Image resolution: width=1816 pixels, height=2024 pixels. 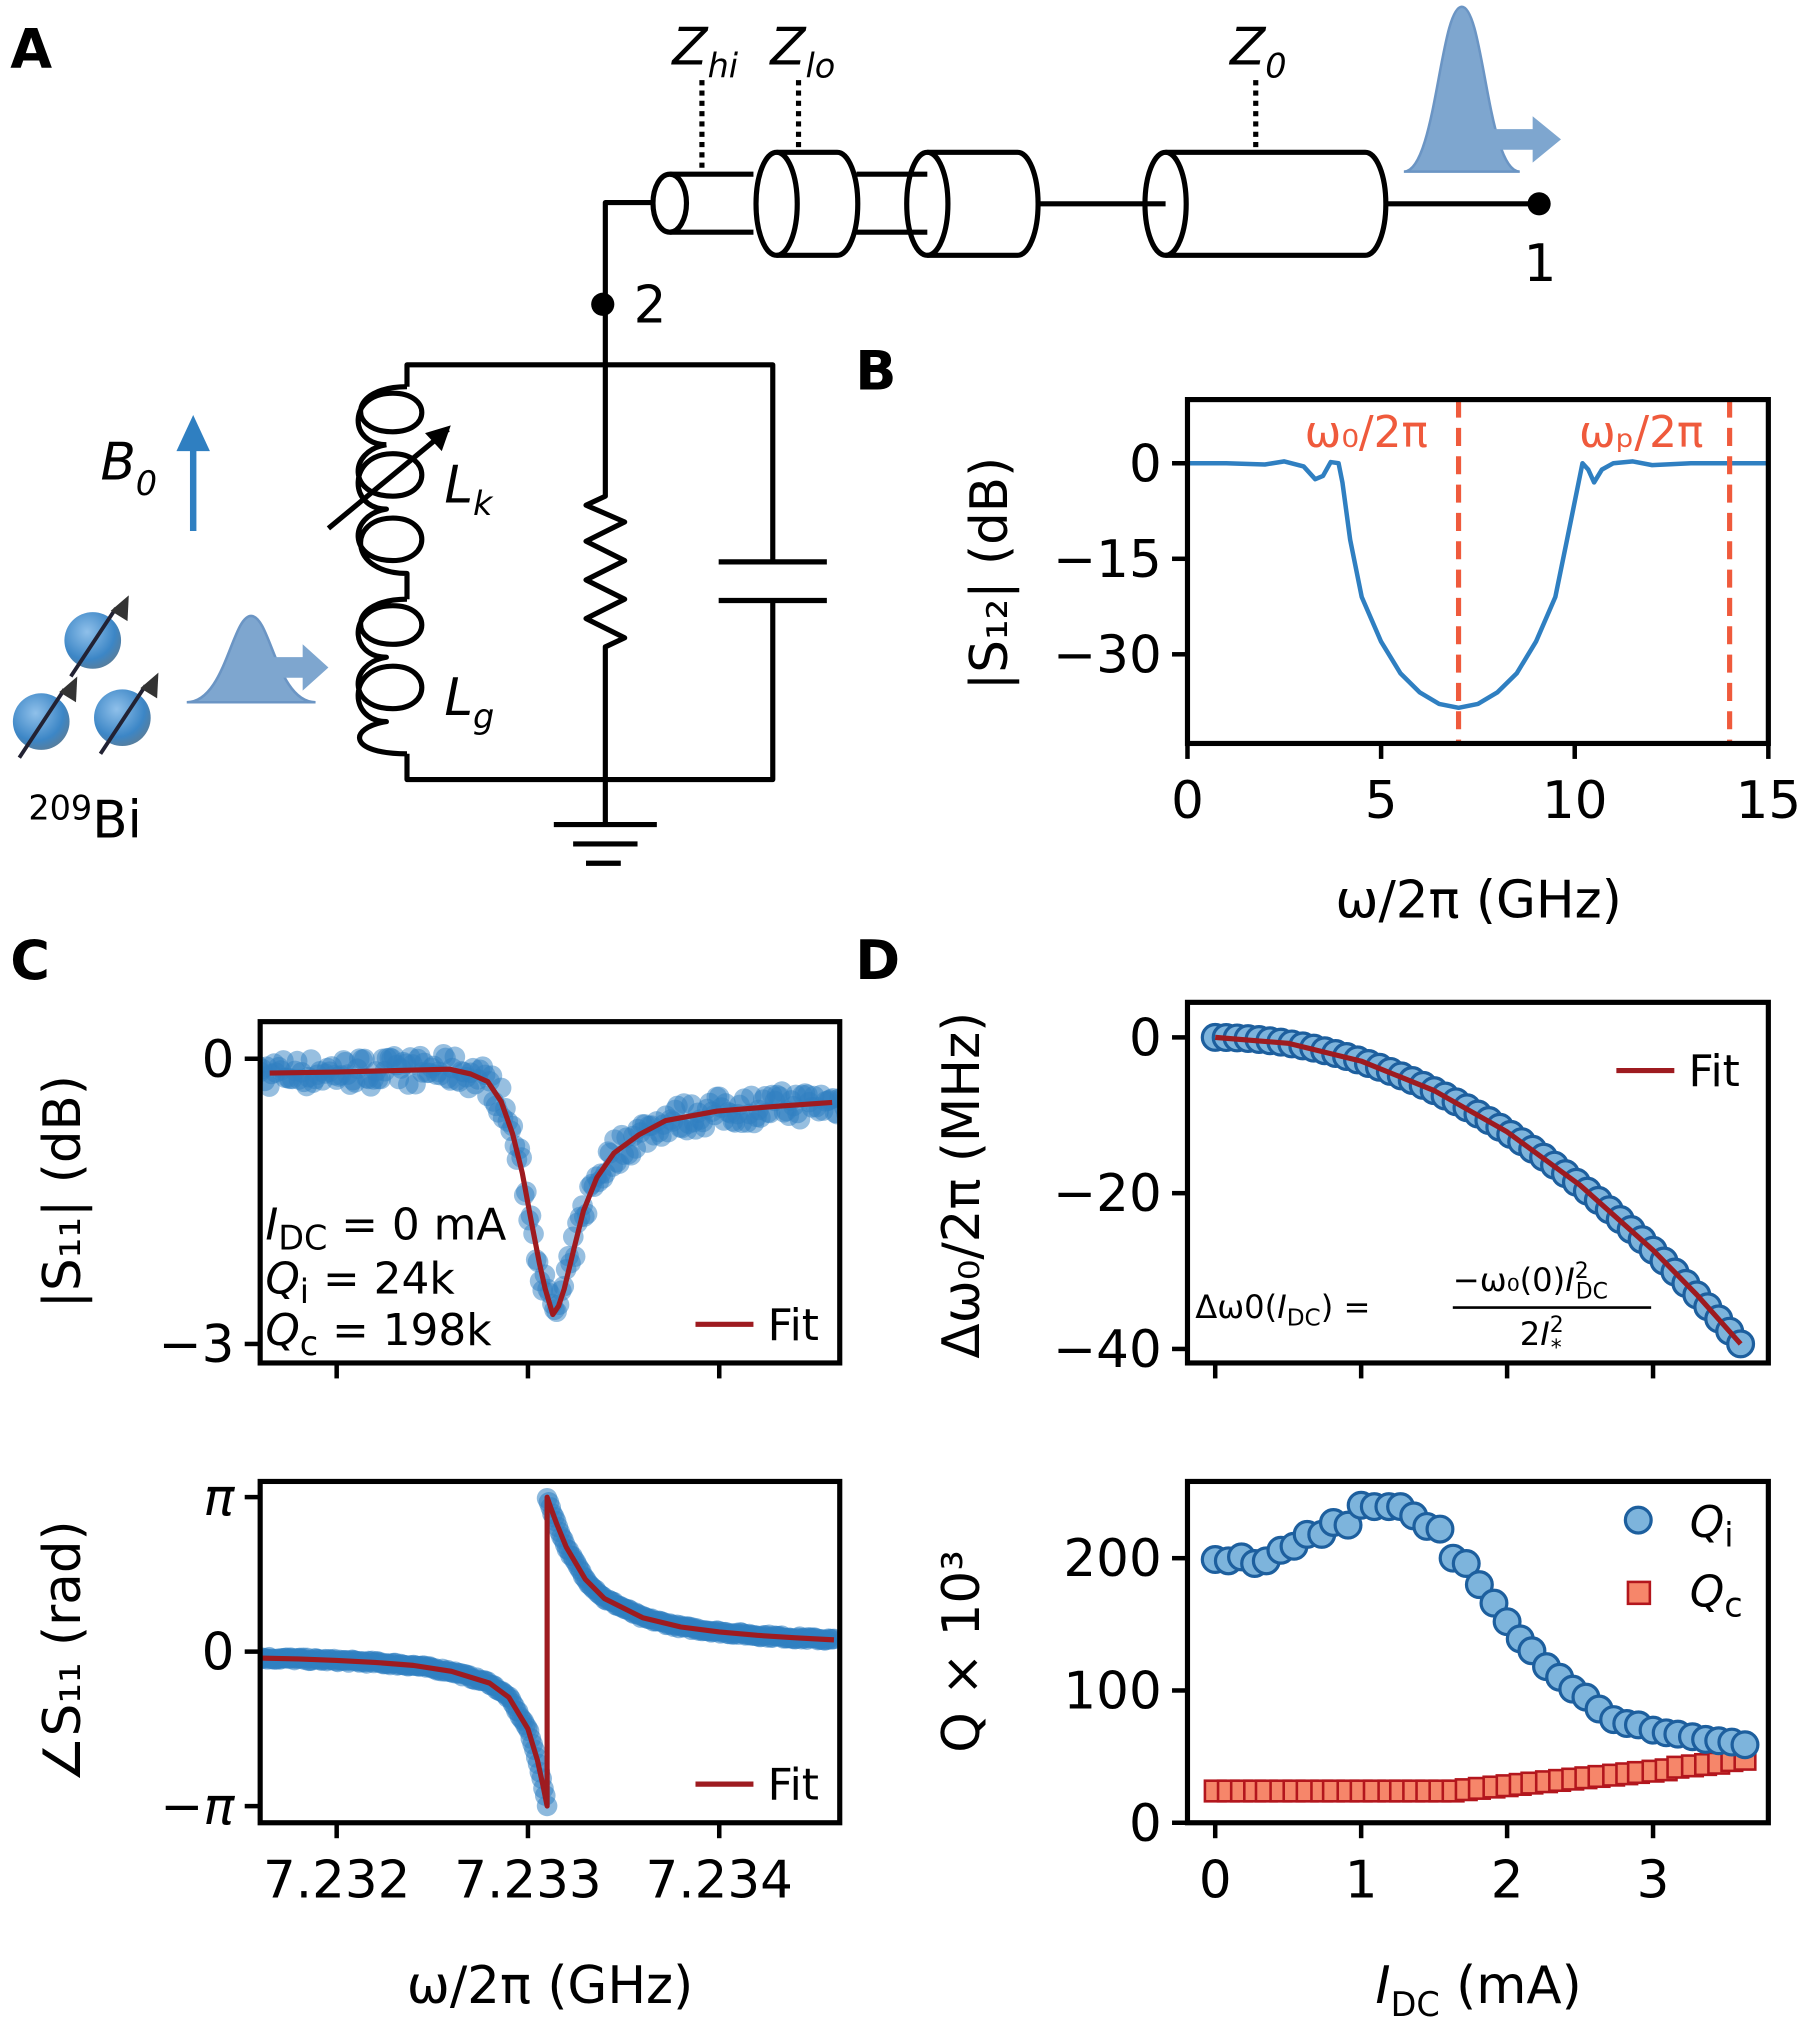 I want to click on x-tick-label: 10, so click(x=1575, y=801).